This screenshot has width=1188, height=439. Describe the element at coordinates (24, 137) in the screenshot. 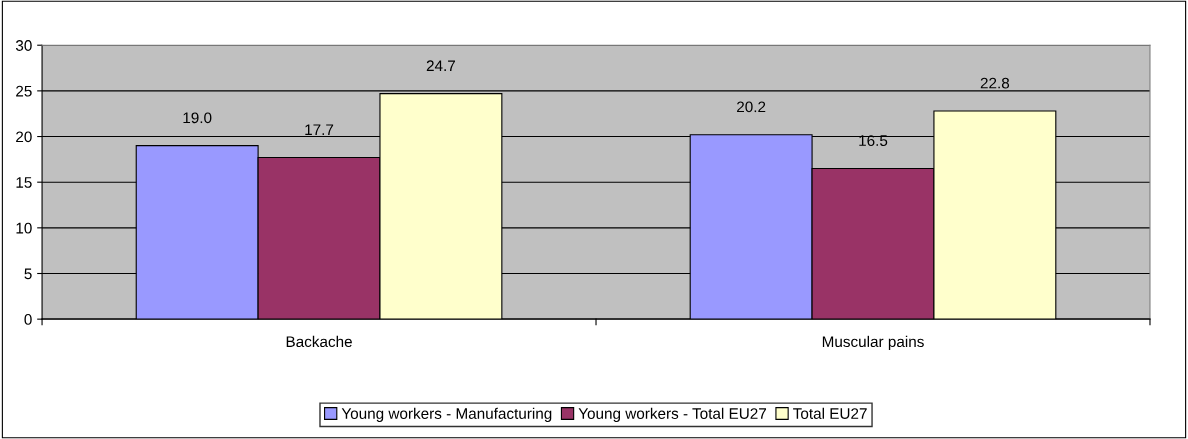

I see `y-tick-label: 20` at that location.